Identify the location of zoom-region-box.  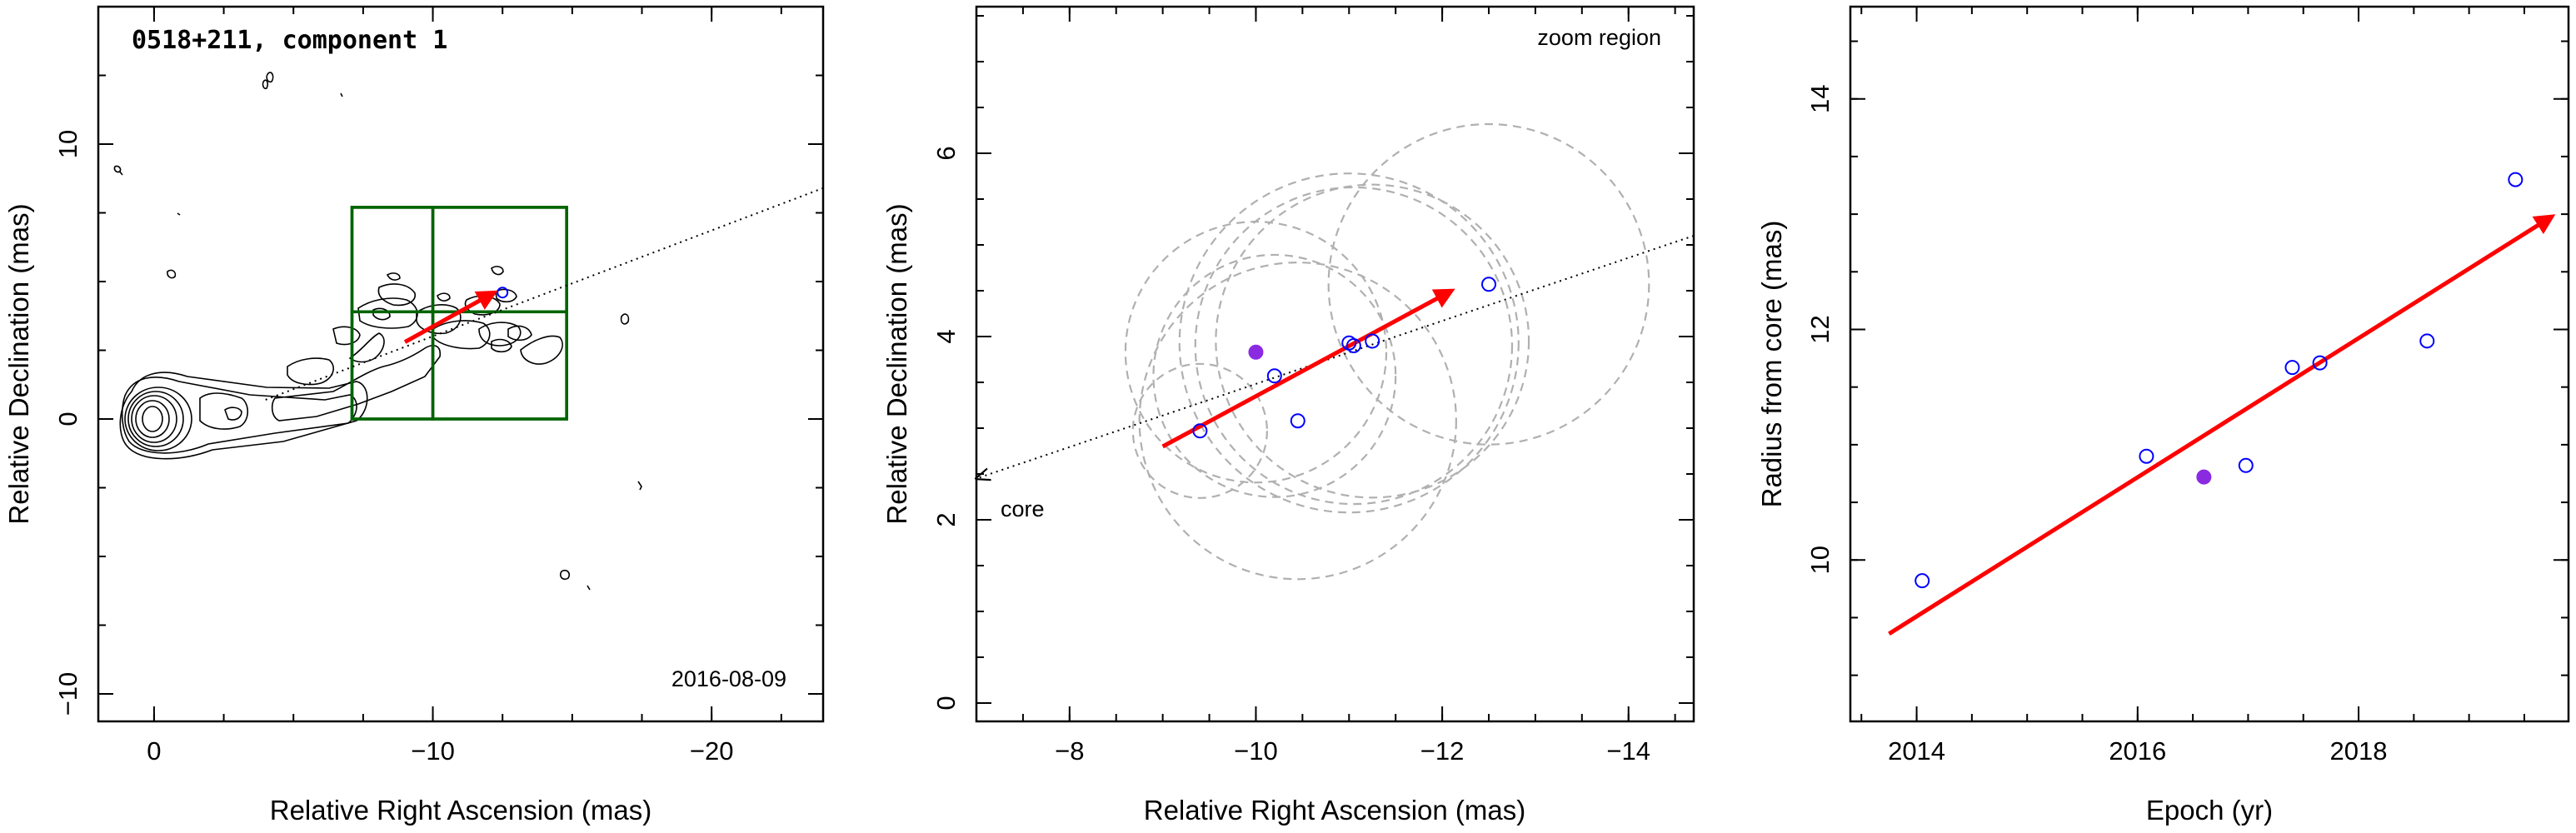
(459, 313).